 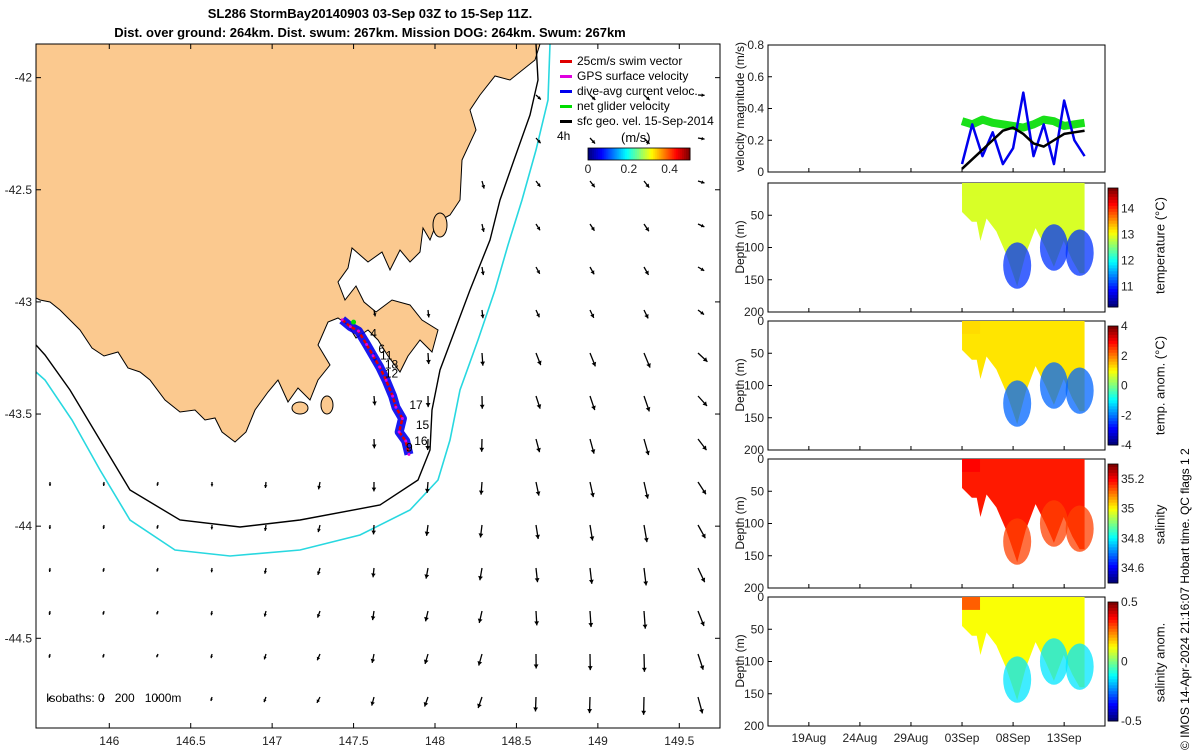 I want to click on track-label: 4, so click(x=373, y=333).